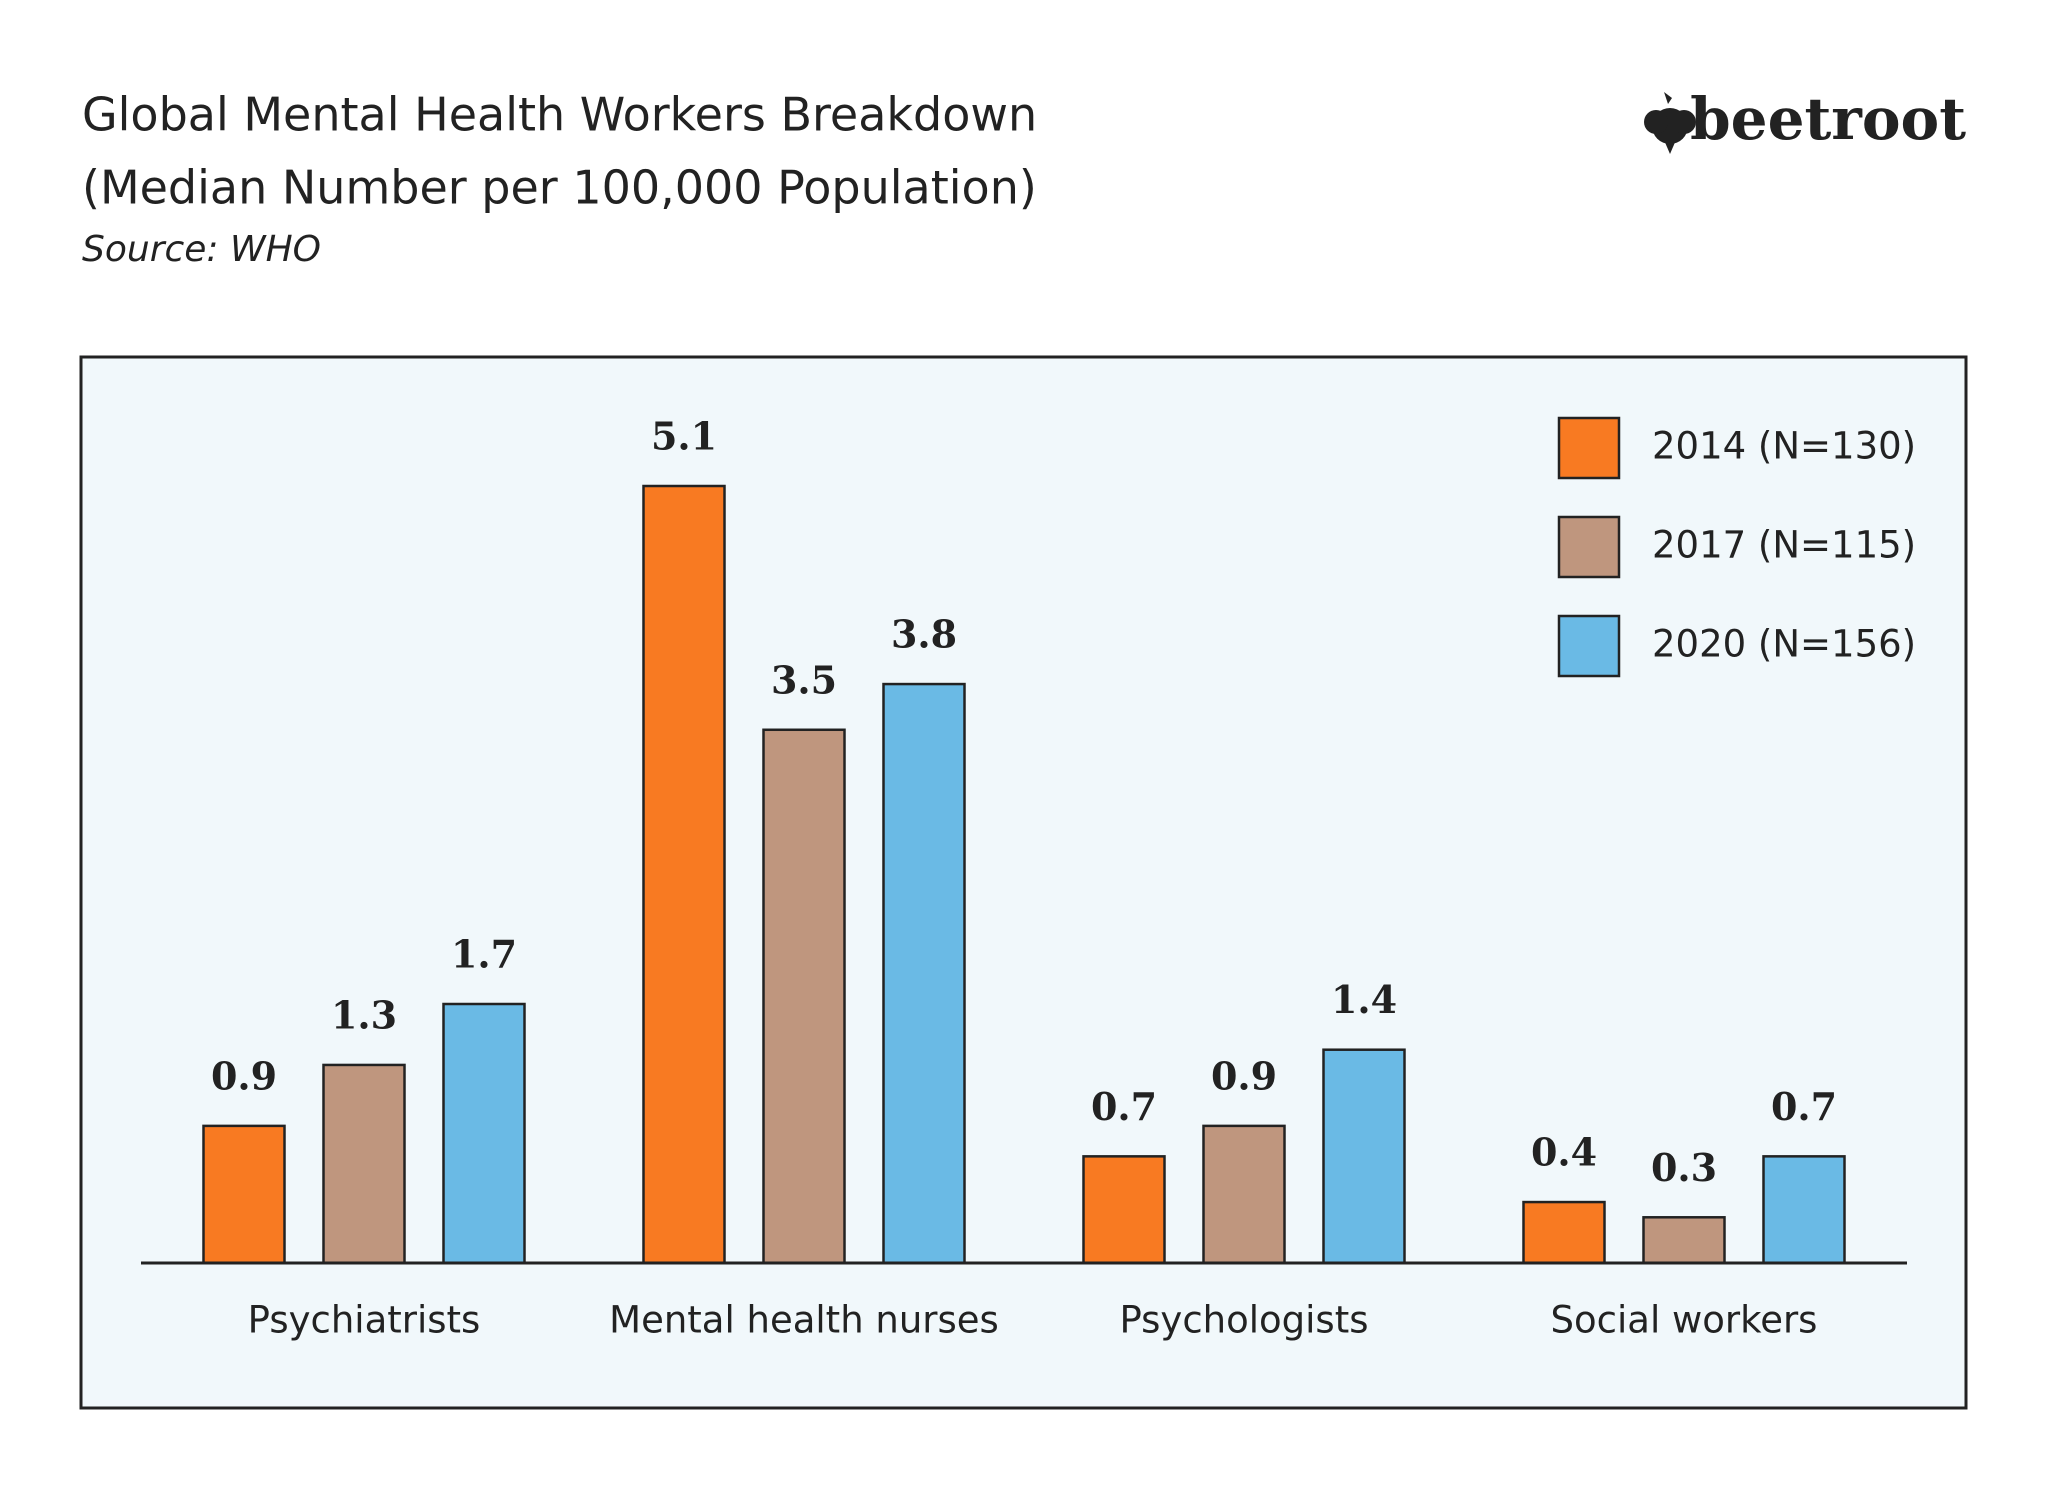  Describe the element at coordinates (804, 1320) in the screenshot. I see `x-tick-label: Mental health nurses` at that location.